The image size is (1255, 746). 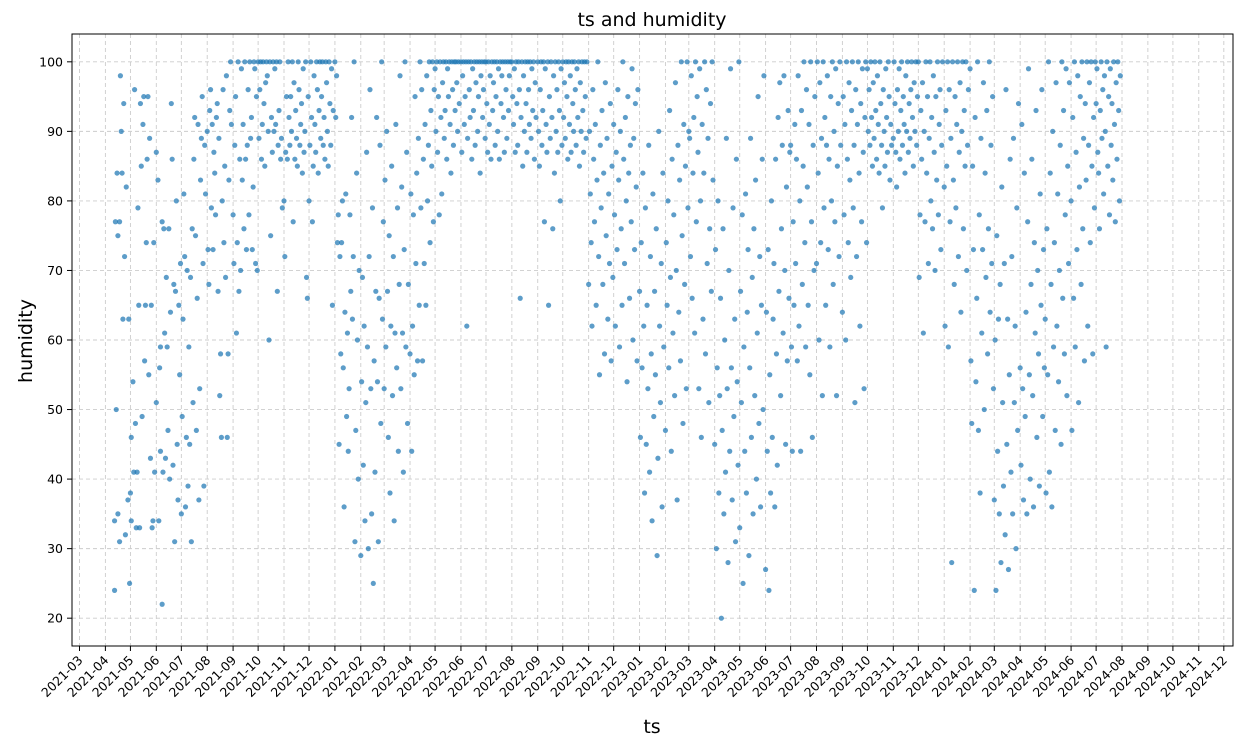 What do you see at coordinates (55, 340) in the screenshot?
I see `y-axis: 20 30 40 50 60 70 80 90 100` at bounding box center [55, 340].